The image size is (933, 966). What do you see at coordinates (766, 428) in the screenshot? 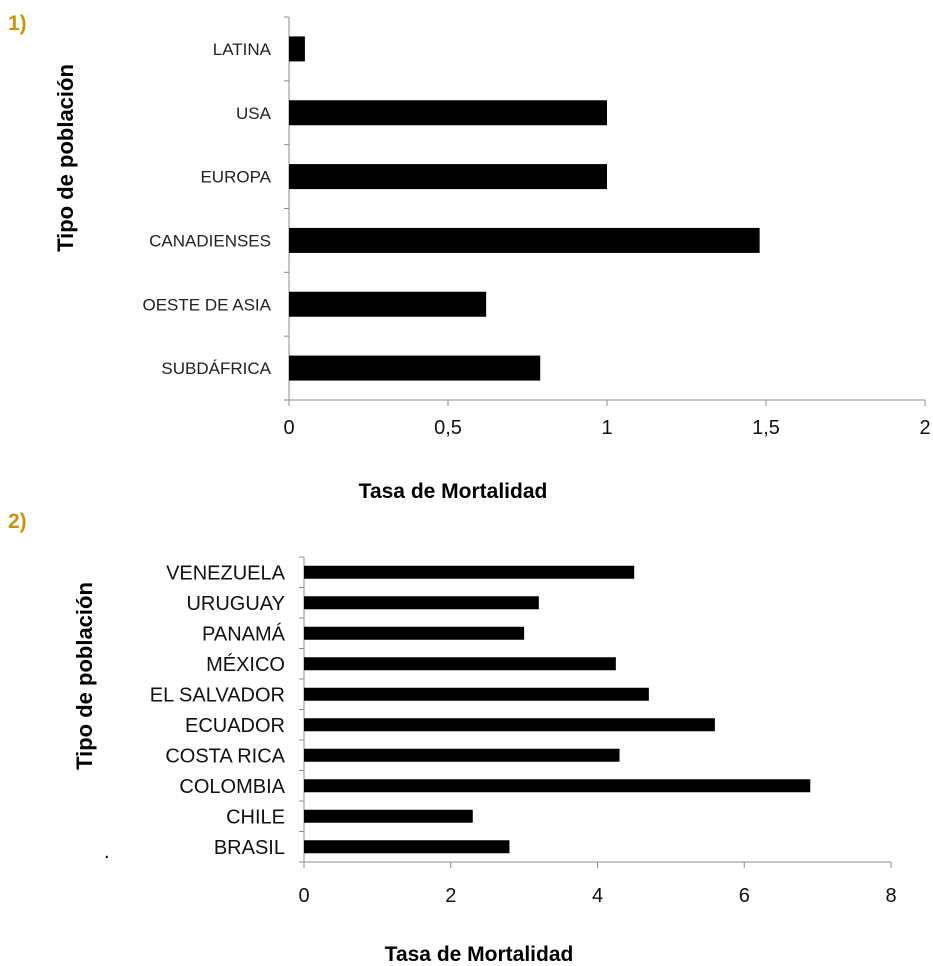
I see `x-tick-label: 1,5` at bounding box center [766, 428].